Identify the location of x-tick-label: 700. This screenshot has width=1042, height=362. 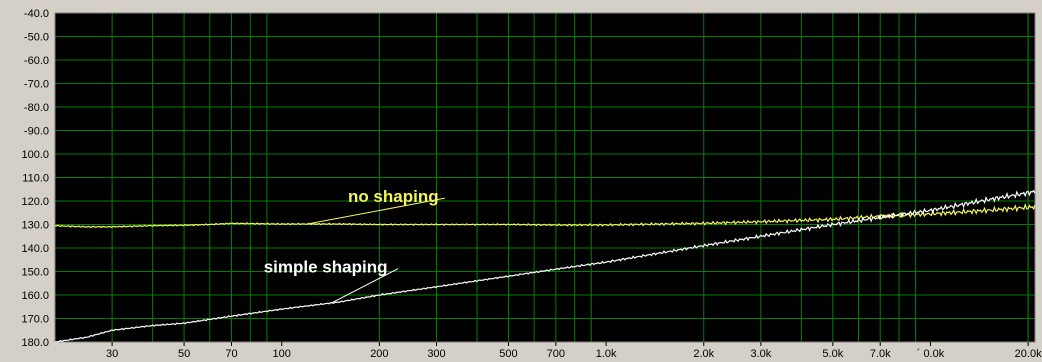
(556, 354).